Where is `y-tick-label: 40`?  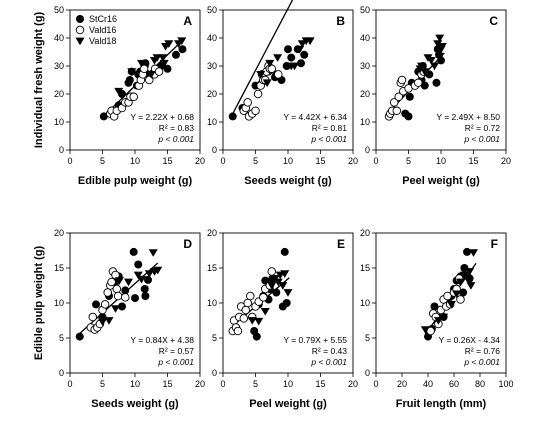 y-tick-label: 40 is located at coordinates (365, 38).